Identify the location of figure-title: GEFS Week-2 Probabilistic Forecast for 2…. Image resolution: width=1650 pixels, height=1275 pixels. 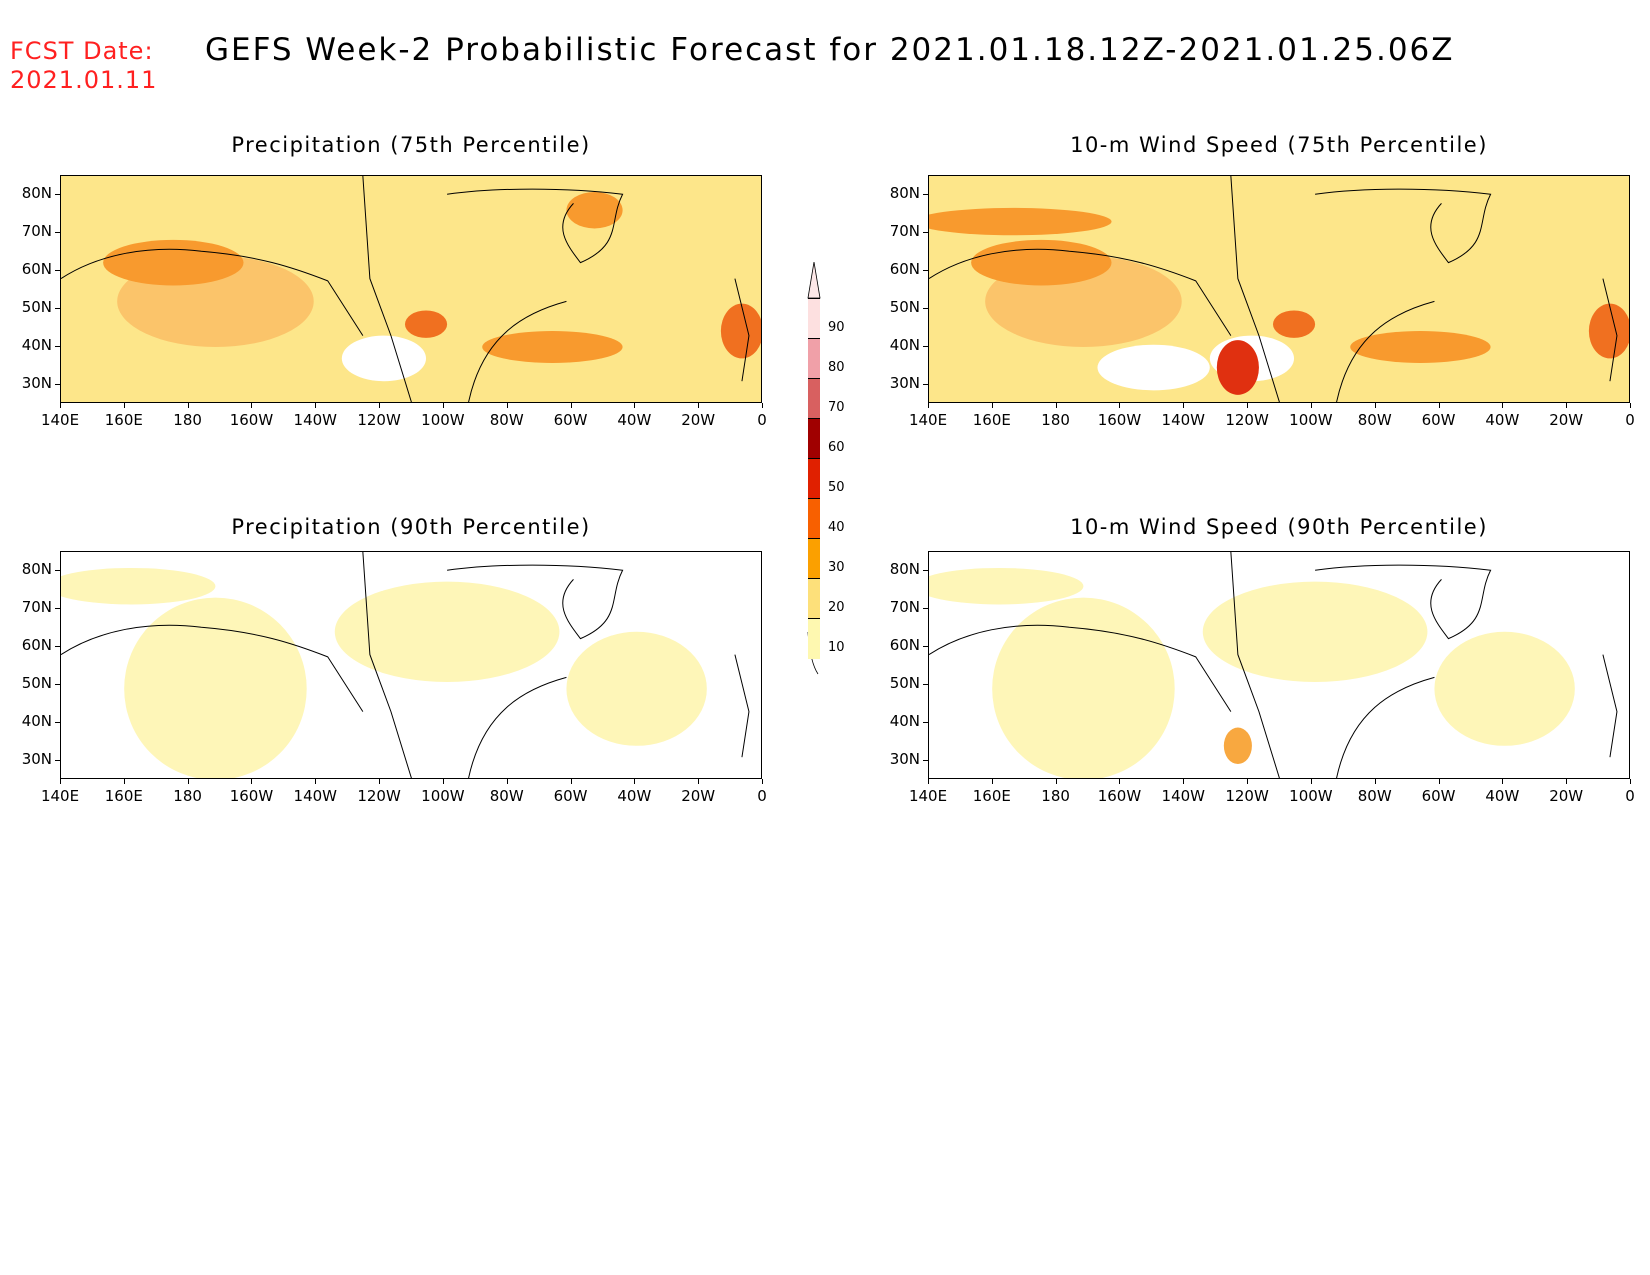
(830, 50).